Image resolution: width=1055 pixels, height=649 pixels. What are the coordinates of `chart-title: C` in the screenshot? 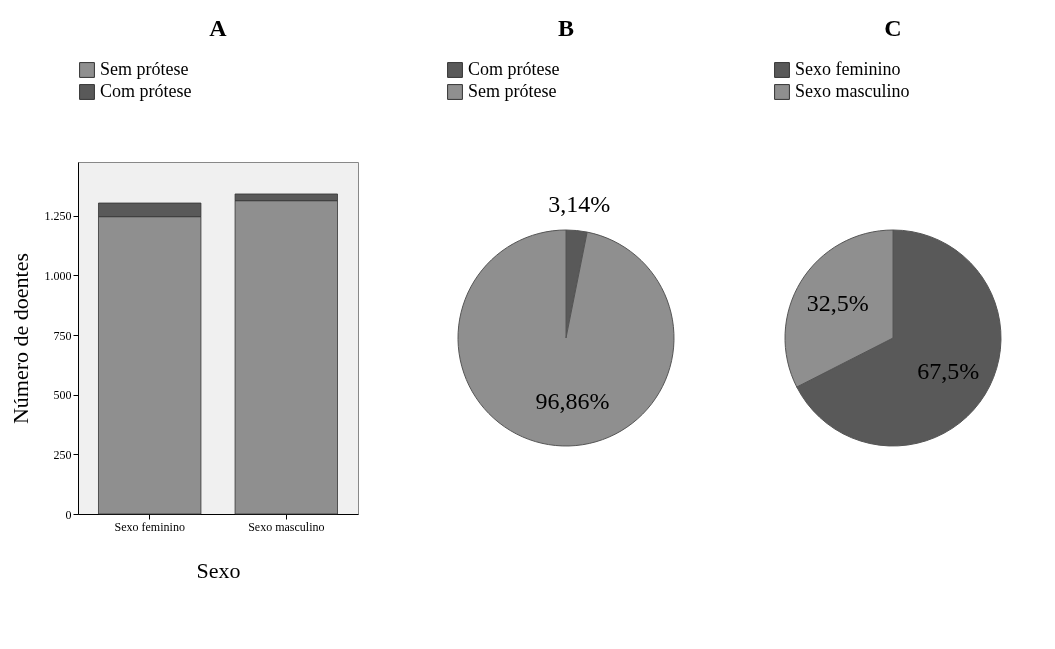 It's located at (893, 28).